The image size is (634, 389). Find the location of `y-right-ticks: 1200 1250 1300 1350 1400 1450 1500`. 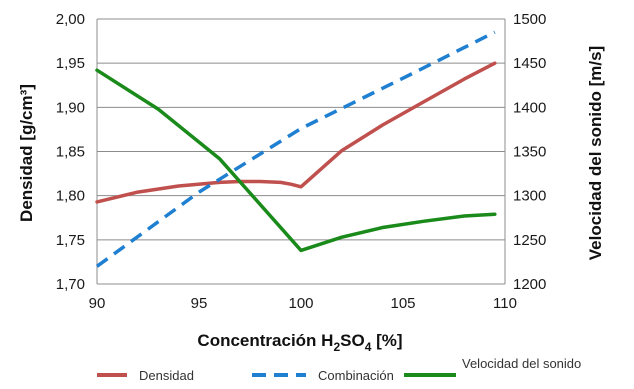

y-right-ticks: 1200 1250 1300 1350 1400 1450 1500 is located at coordinates (529, 152).